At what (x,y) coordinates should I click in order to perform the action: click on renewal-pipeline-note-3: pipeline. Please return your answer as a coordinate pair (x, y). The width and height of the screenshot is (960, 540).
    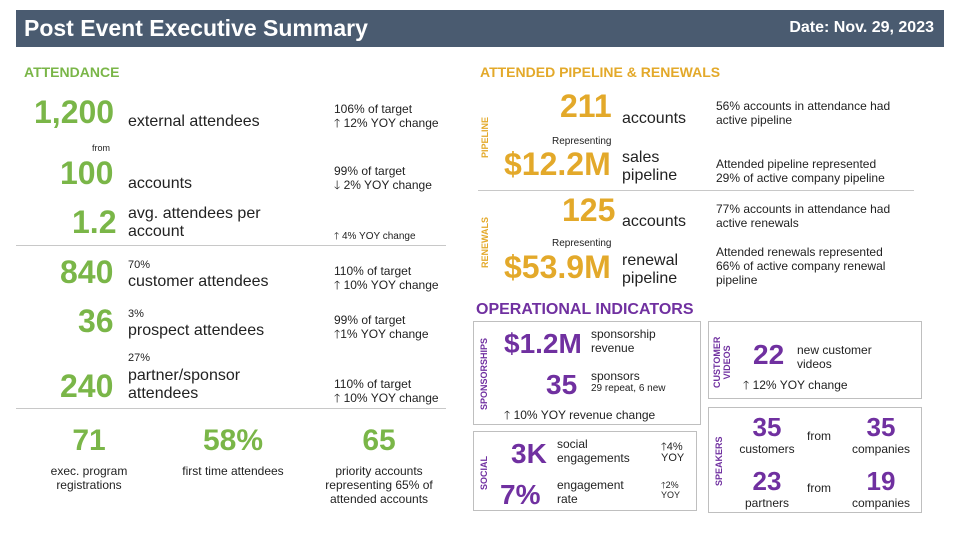
    Looking at the image, I should click on (737, 280).